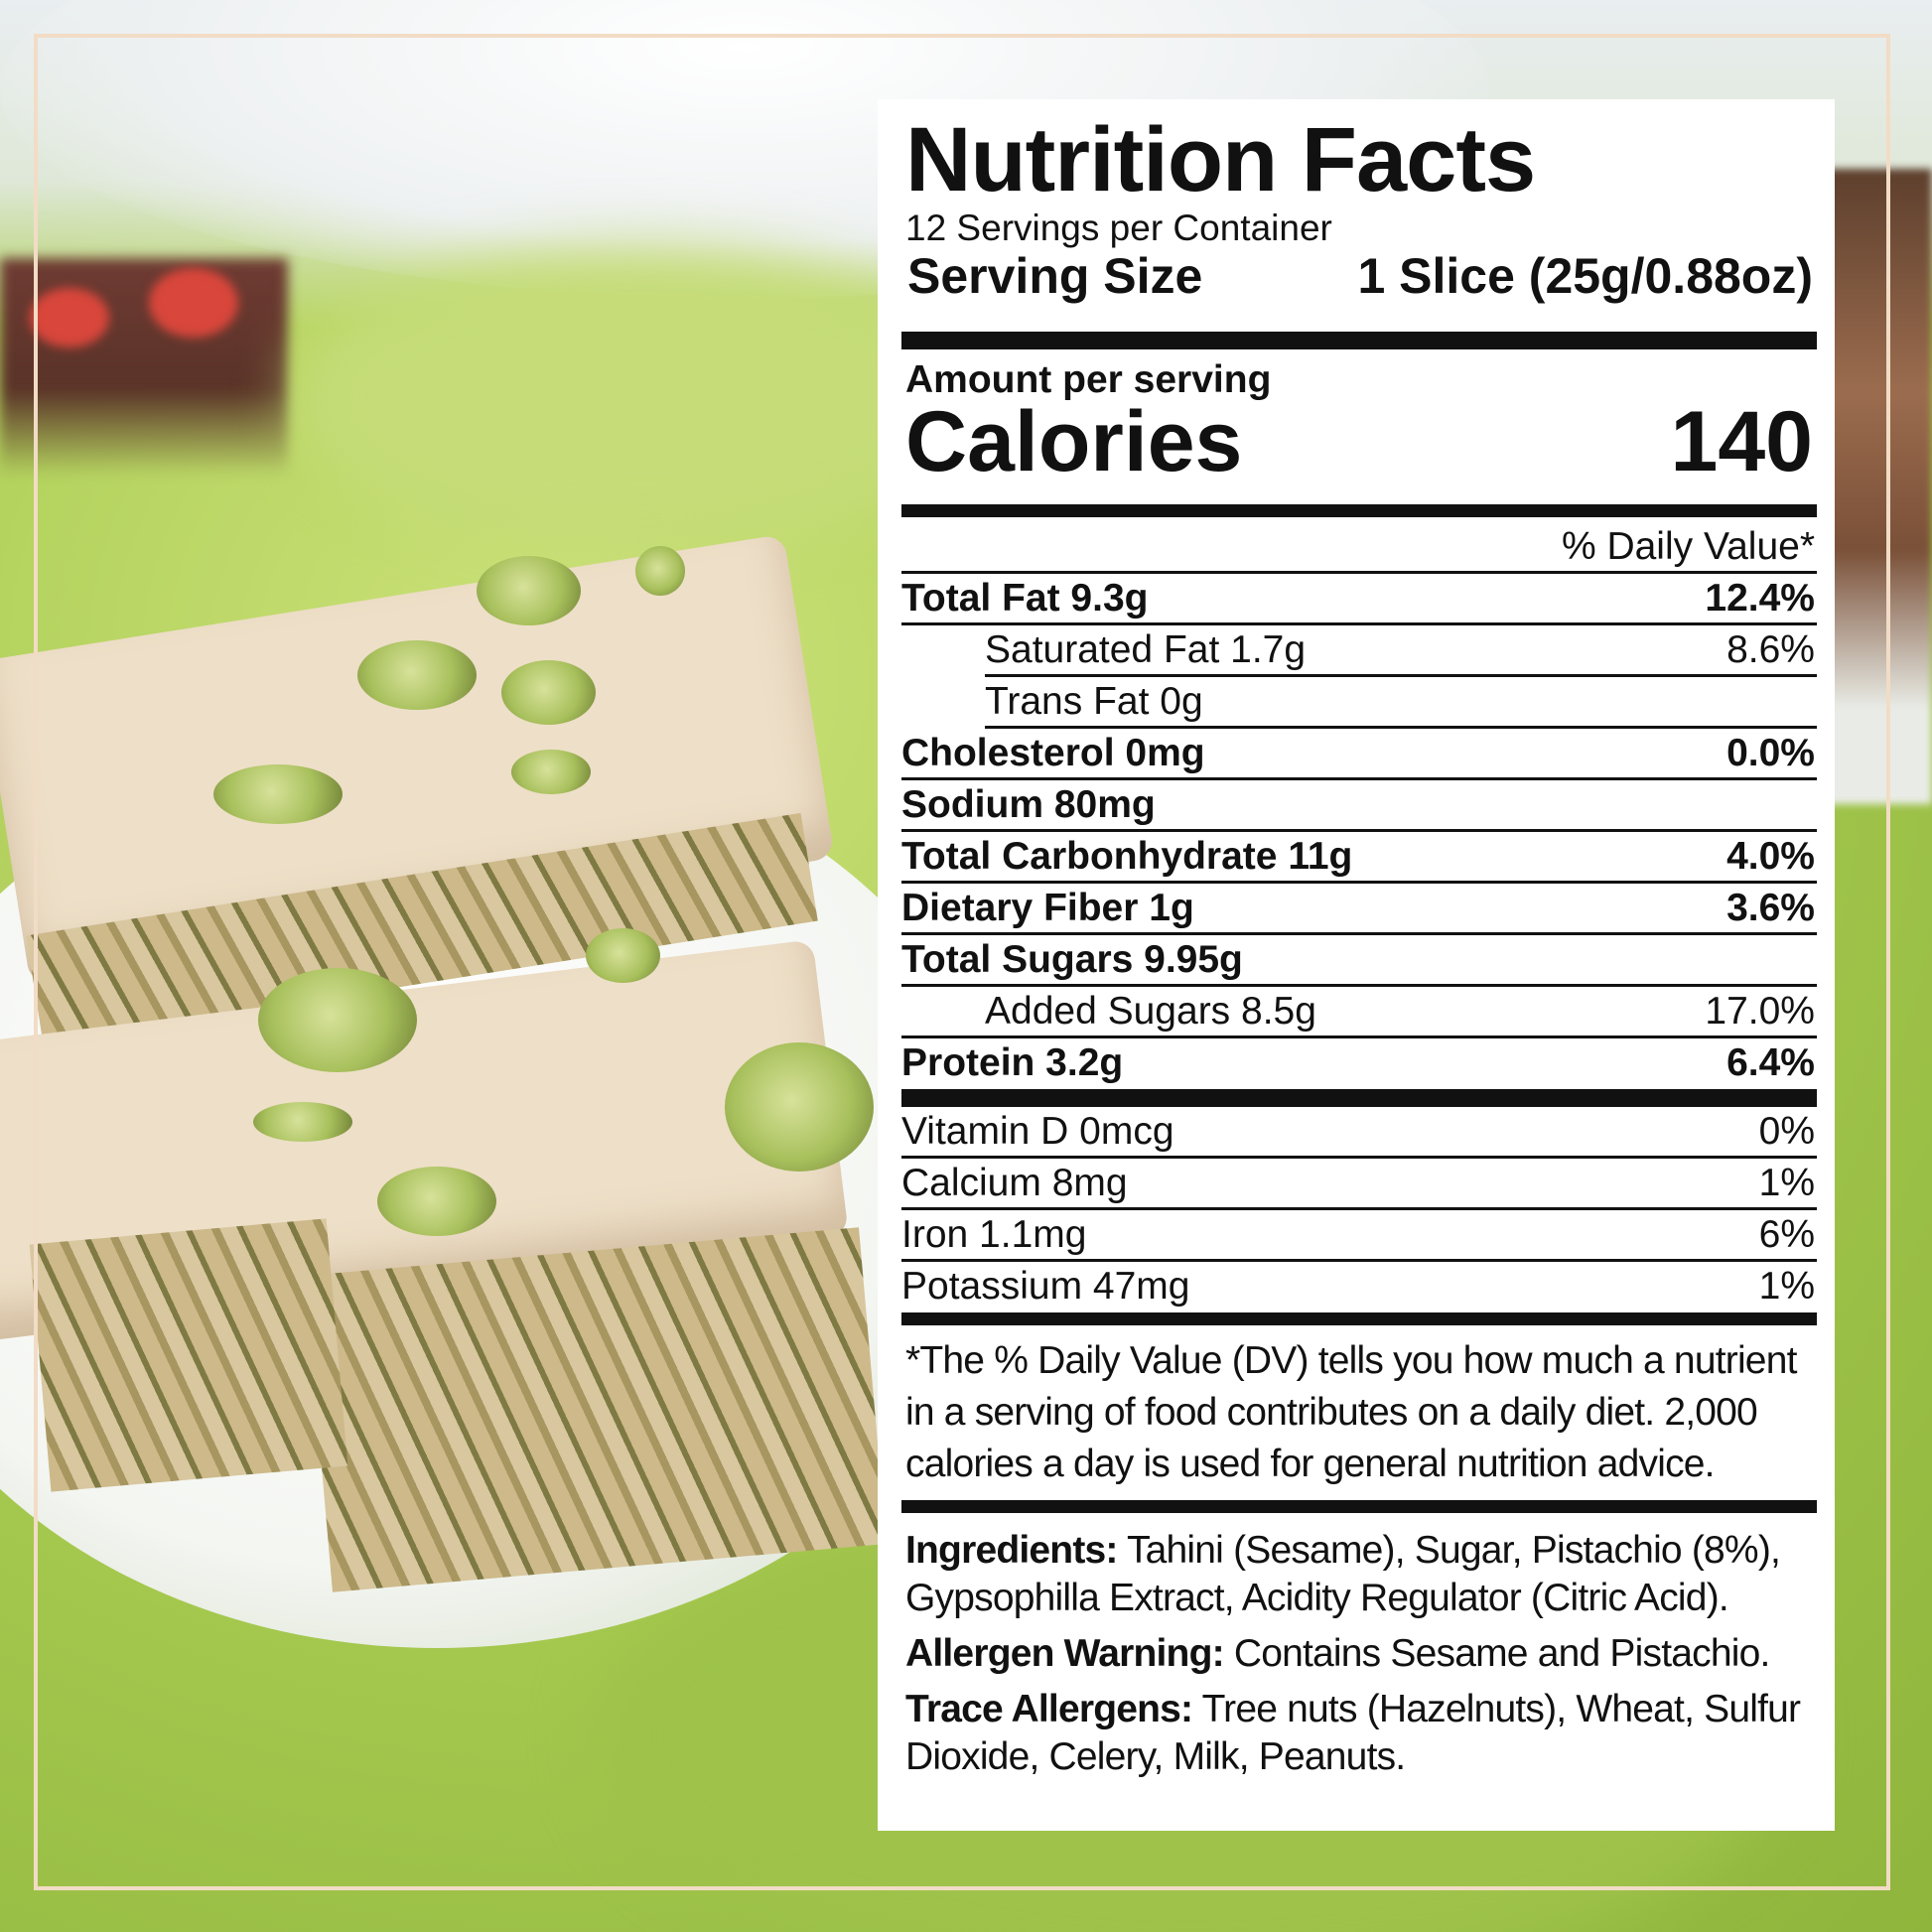 The height and width of the screenshot is (1932, 1932). I want to click on label-title: Nutrition Facts, so click(1220, 159).